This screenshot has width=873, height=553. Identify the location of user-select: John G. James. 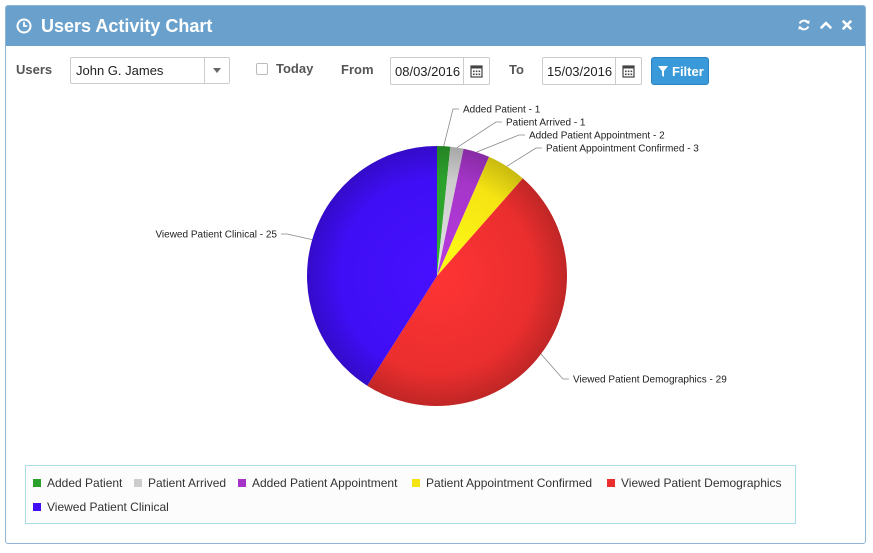
(150, 70).